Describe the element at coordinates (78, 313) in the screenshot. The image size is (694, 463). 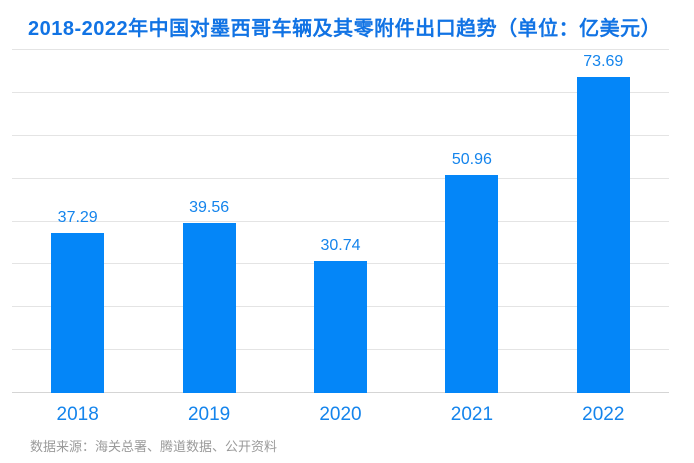
I see `bar-2018` at that location.